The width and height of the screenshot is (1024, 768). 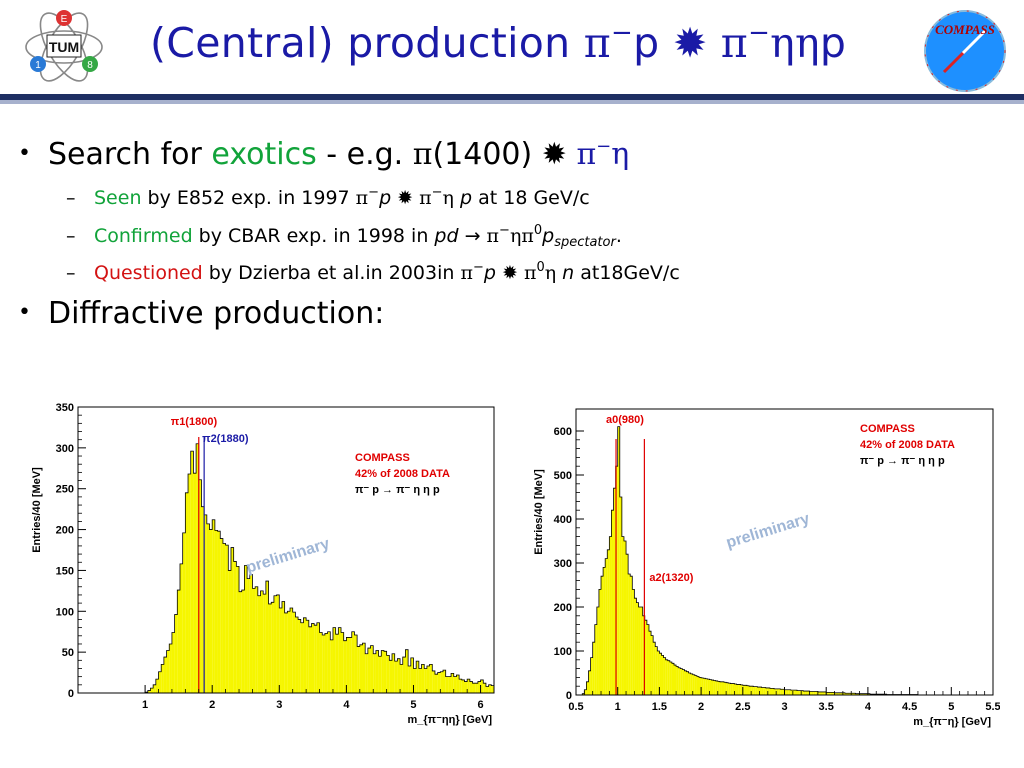 I want to click on resonance-label: π1(1800), so click(x=194, y=422).